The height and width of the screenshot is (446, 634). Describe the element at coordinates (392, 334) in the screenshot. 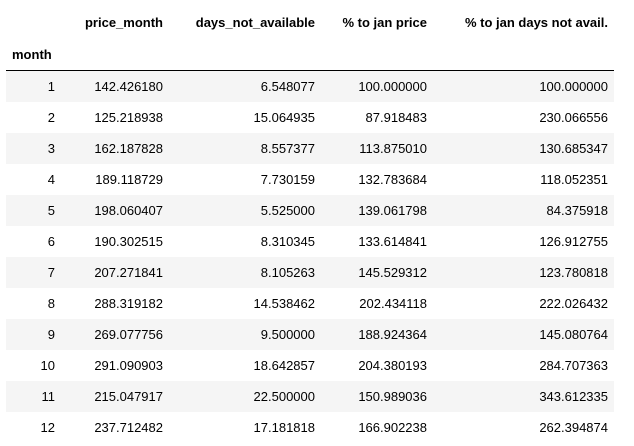

I see `table-cell: 188.924364` at that location.